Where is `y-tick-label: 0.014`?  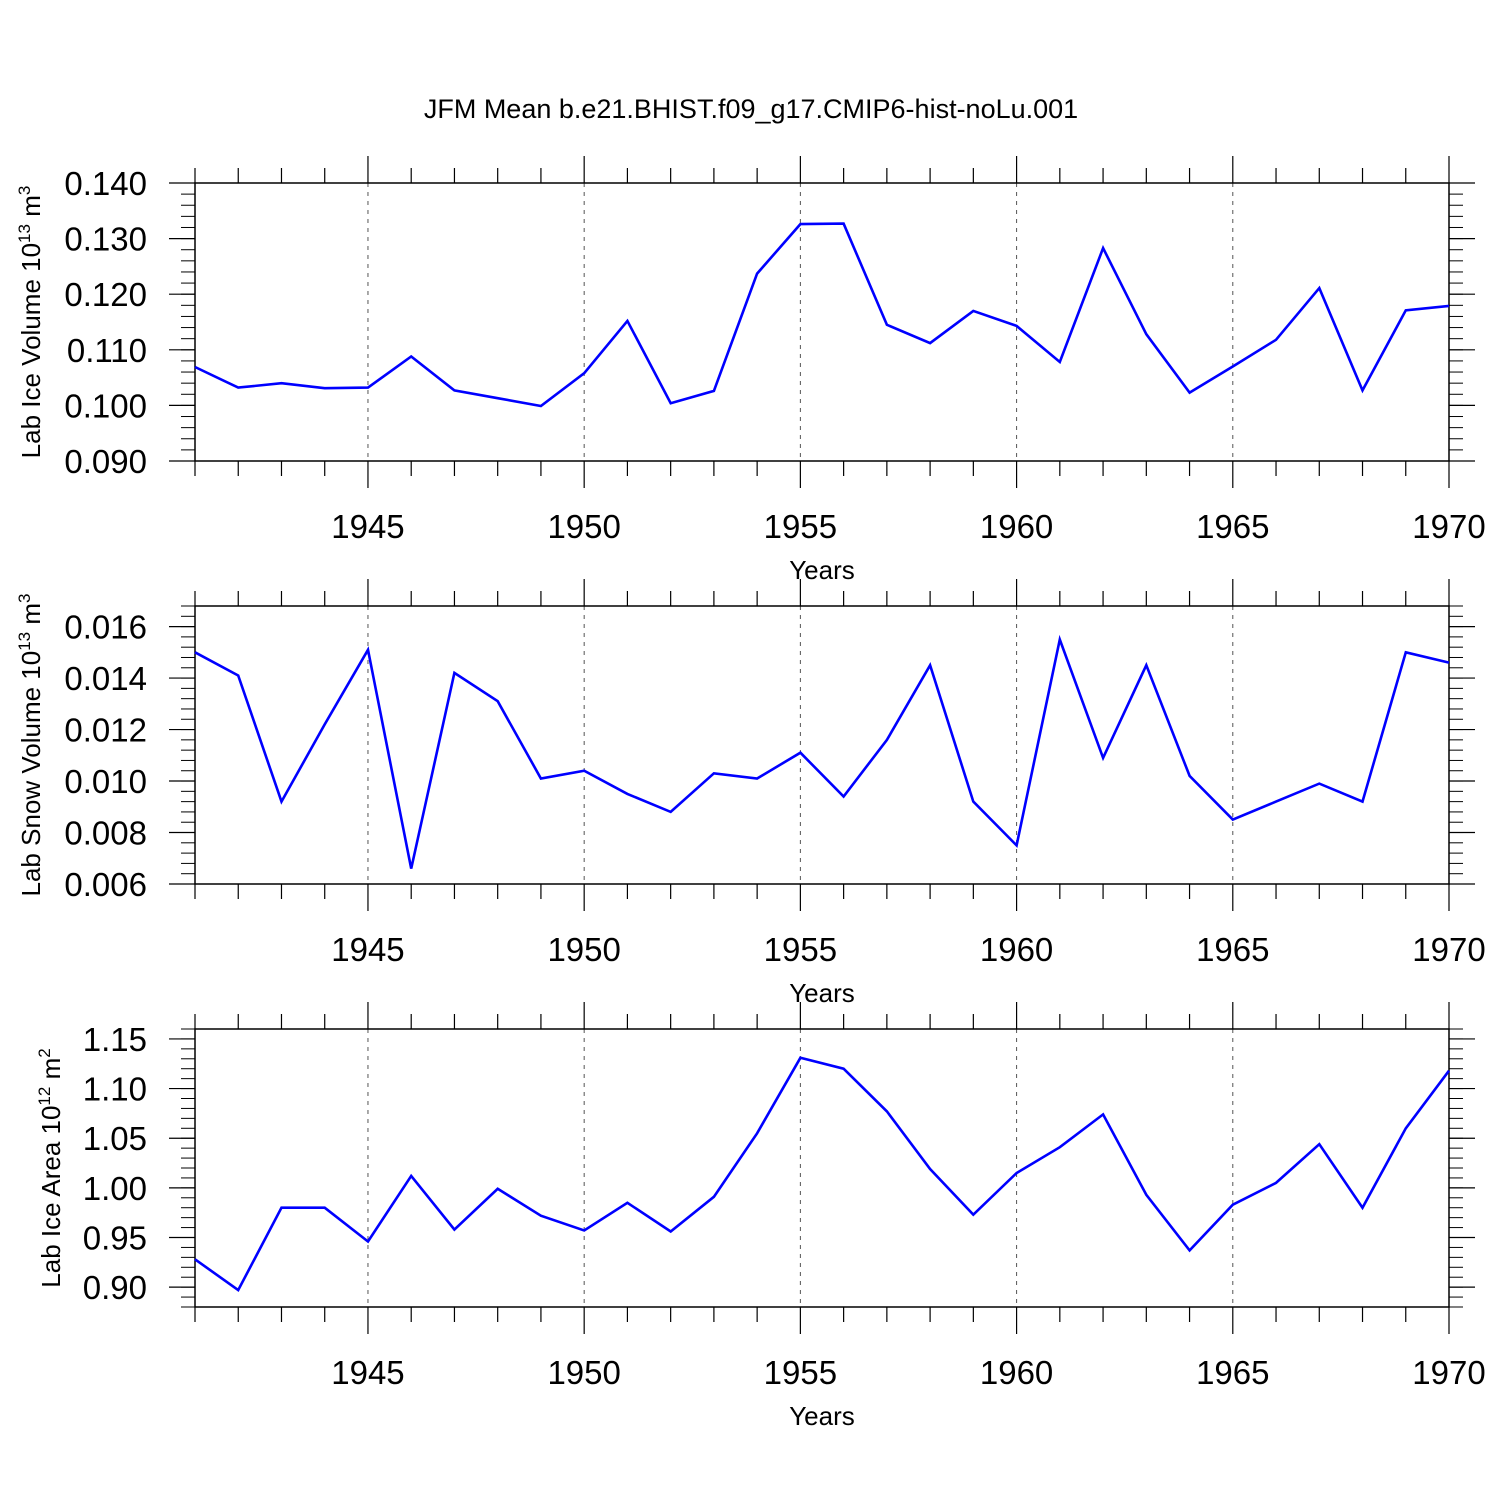 y-tick-label: 0.014 is located at coordinates (105, 678).